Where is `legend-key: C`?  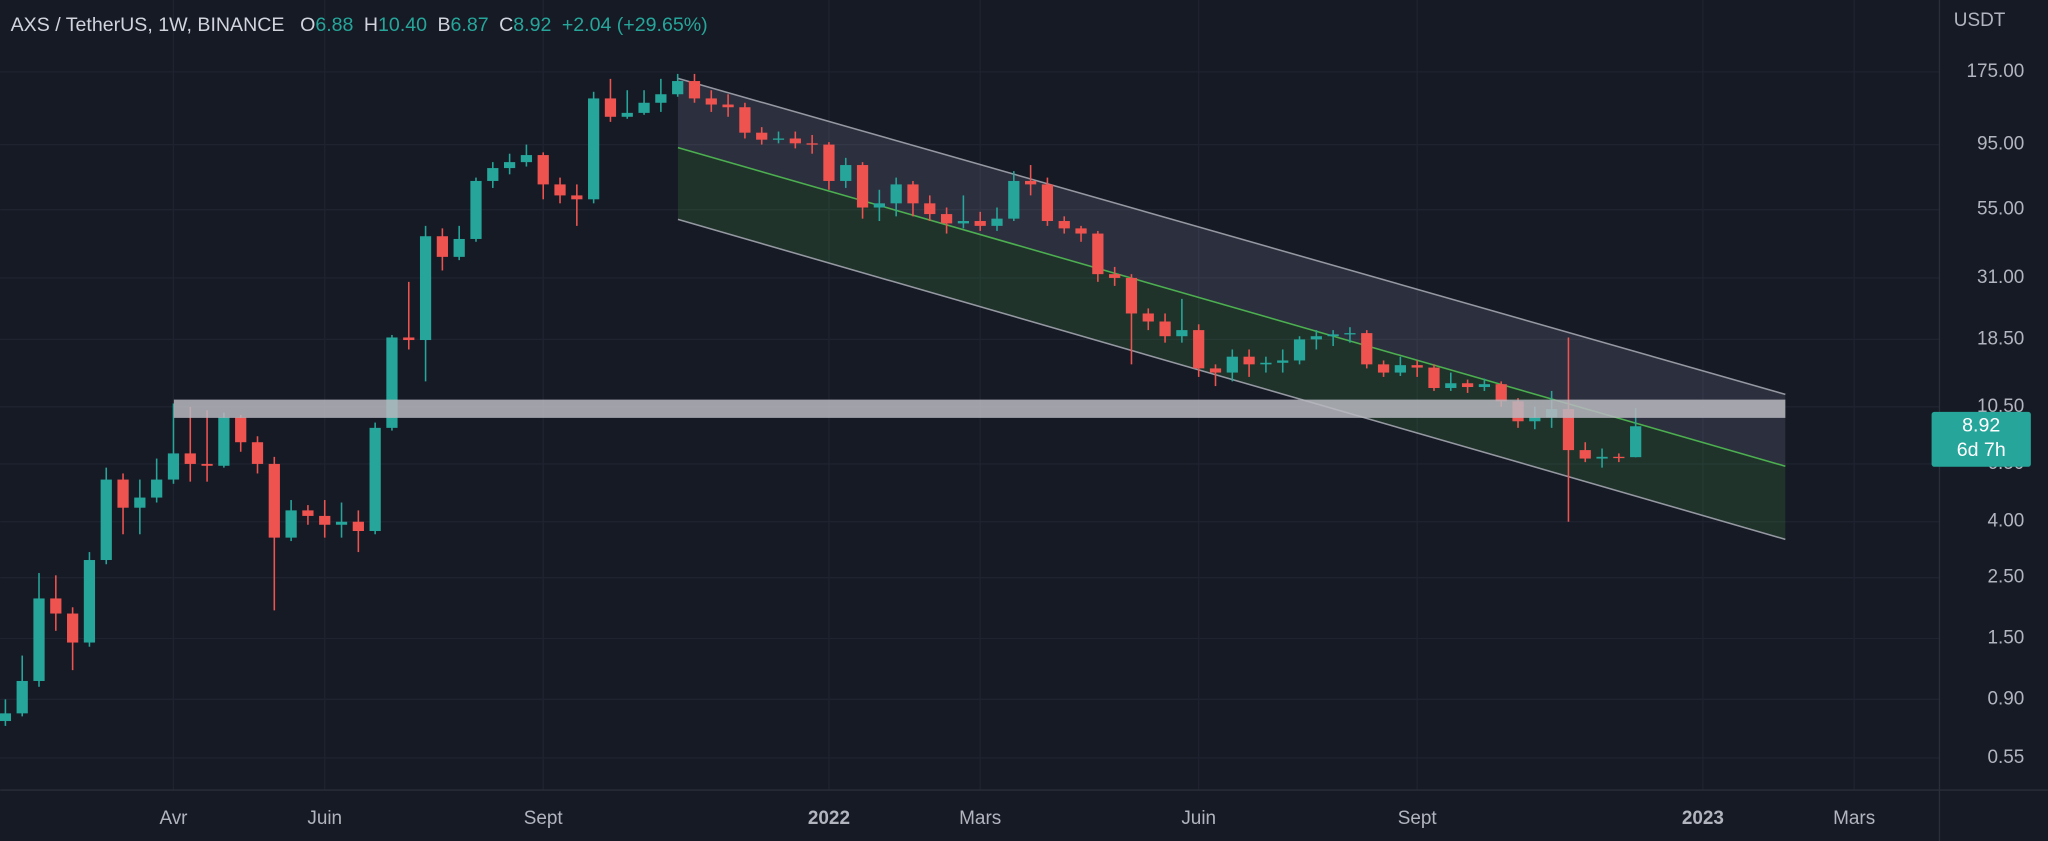 legend-key: C is located at coordinates (506, 25).